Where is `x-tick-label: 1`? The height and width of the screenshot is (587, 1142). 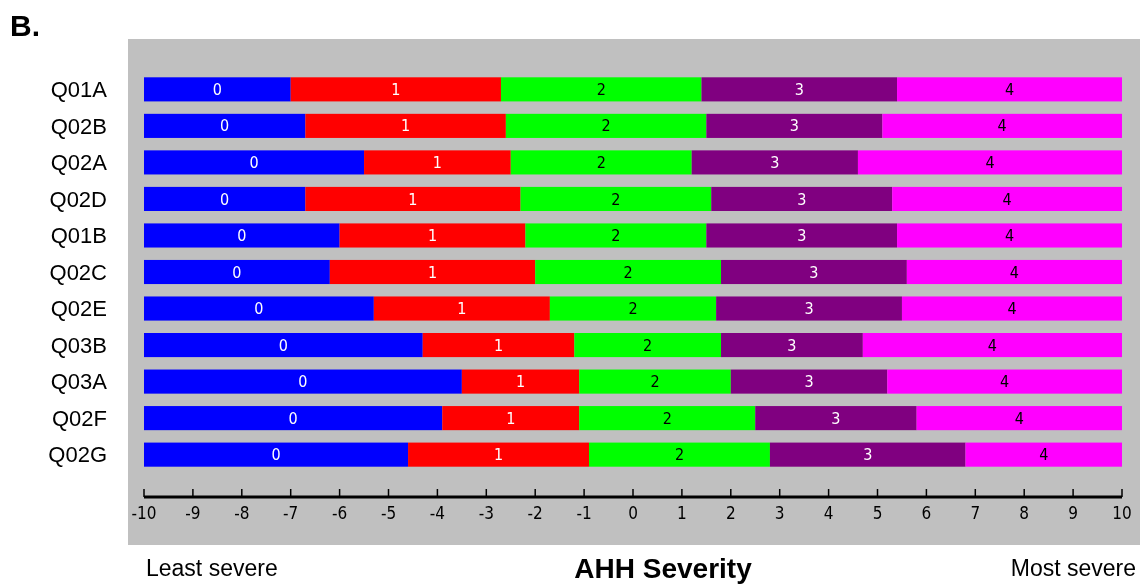
x-tick-label: 1 is located at coordinates (682, 513).